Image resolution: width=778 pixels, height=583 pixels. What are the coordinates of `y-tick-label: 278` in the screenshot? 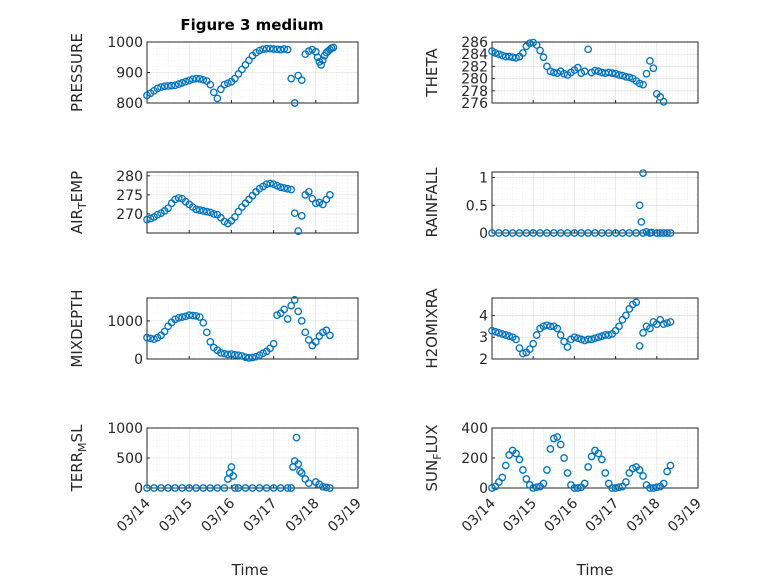 It's located at (474, 92).